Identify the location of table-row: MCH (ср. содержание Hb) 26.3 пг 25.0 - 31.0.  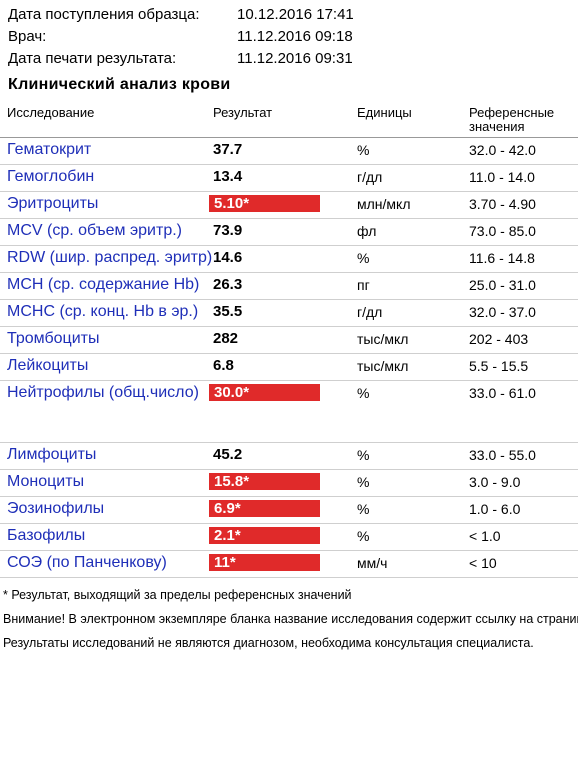
(289, 286).